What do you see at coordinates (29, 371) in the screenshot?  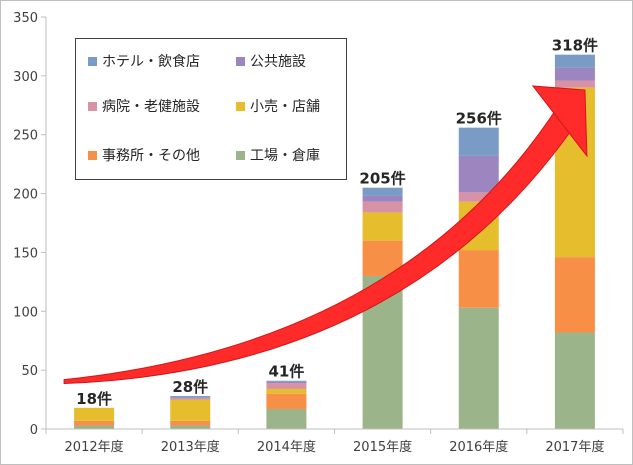 I see `y-tick-label: 50` at bounding box center [29, 371].